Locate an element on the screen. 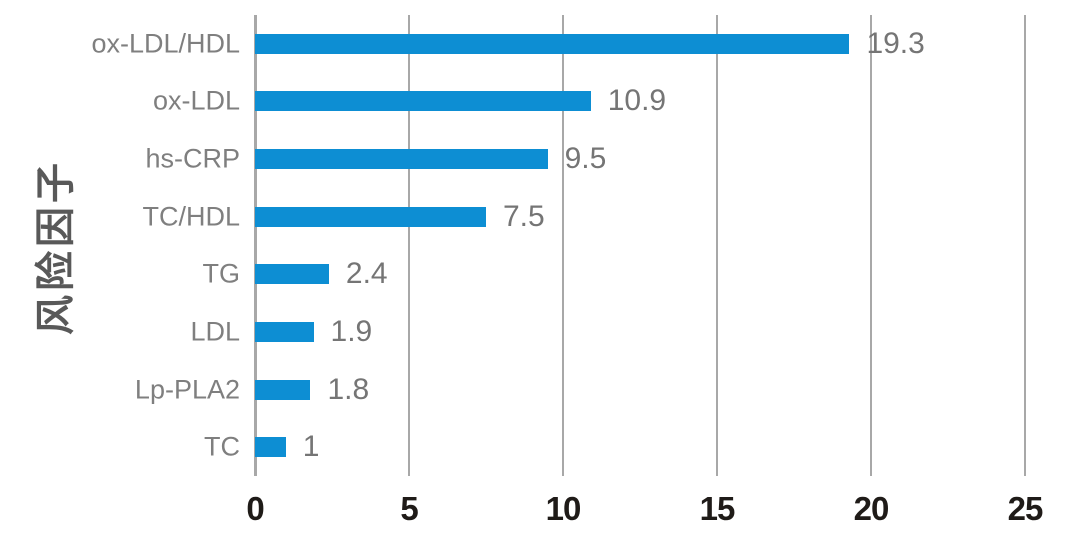  bar-row: hs-CRP 9.5 is located at coordinates (585, 159).